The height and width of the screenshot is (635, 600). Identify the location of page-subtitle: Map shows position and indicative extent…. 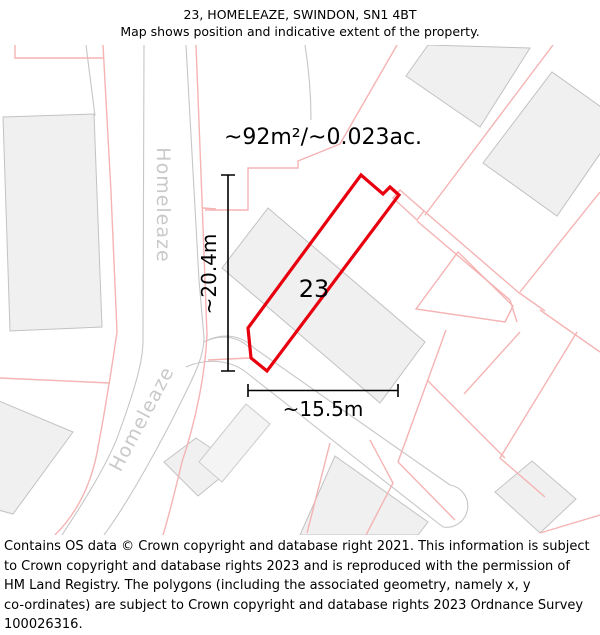
(300, 31).